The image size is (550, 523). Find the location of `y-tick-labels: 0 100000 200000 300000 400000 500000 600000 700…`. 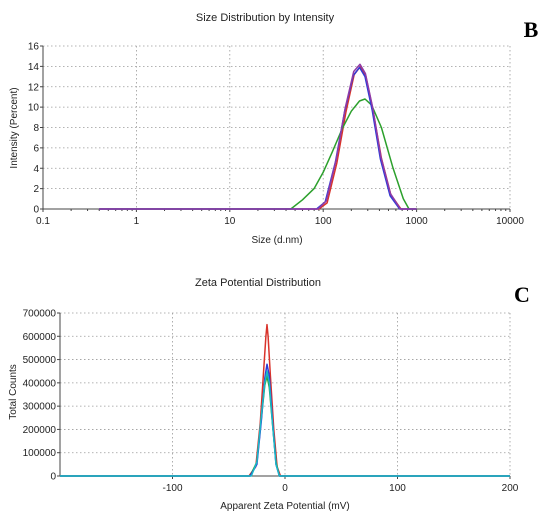

y-tick-labels: 0 100000 200000 300000 400000 500000 600000 700… is located at coordinates (40, 396).